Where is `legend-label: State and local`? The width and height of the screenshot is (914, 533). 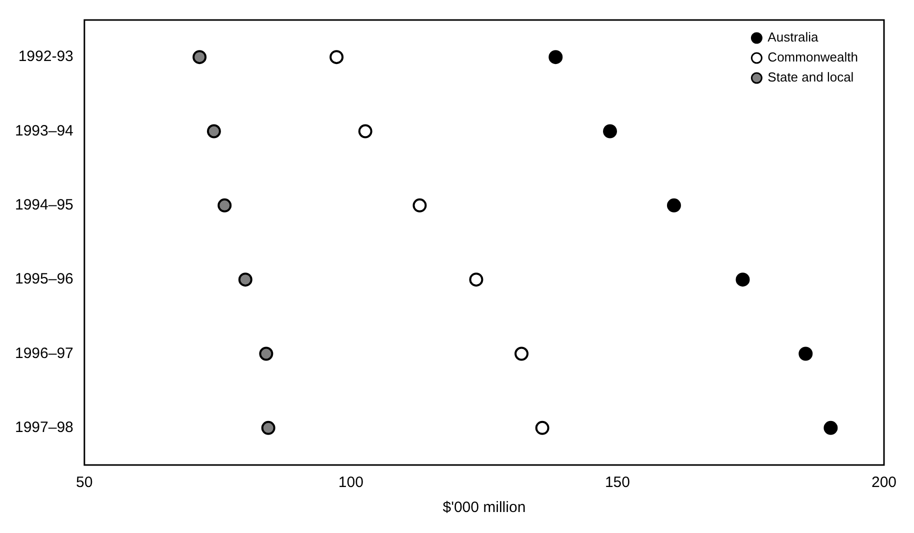 legend-label: State and local is located at coordinates (811, 77).